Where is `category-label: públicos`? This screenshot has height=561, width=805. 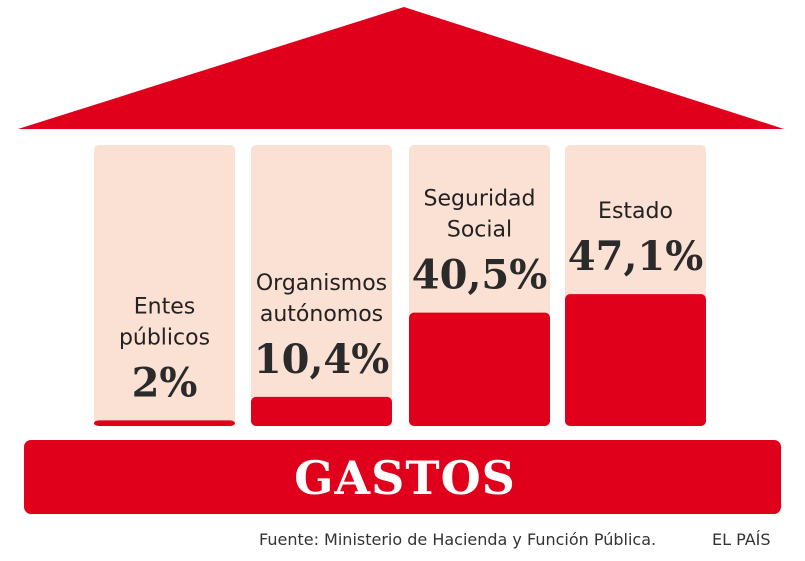 category-label: públicos is located at coordinates (164, 337).